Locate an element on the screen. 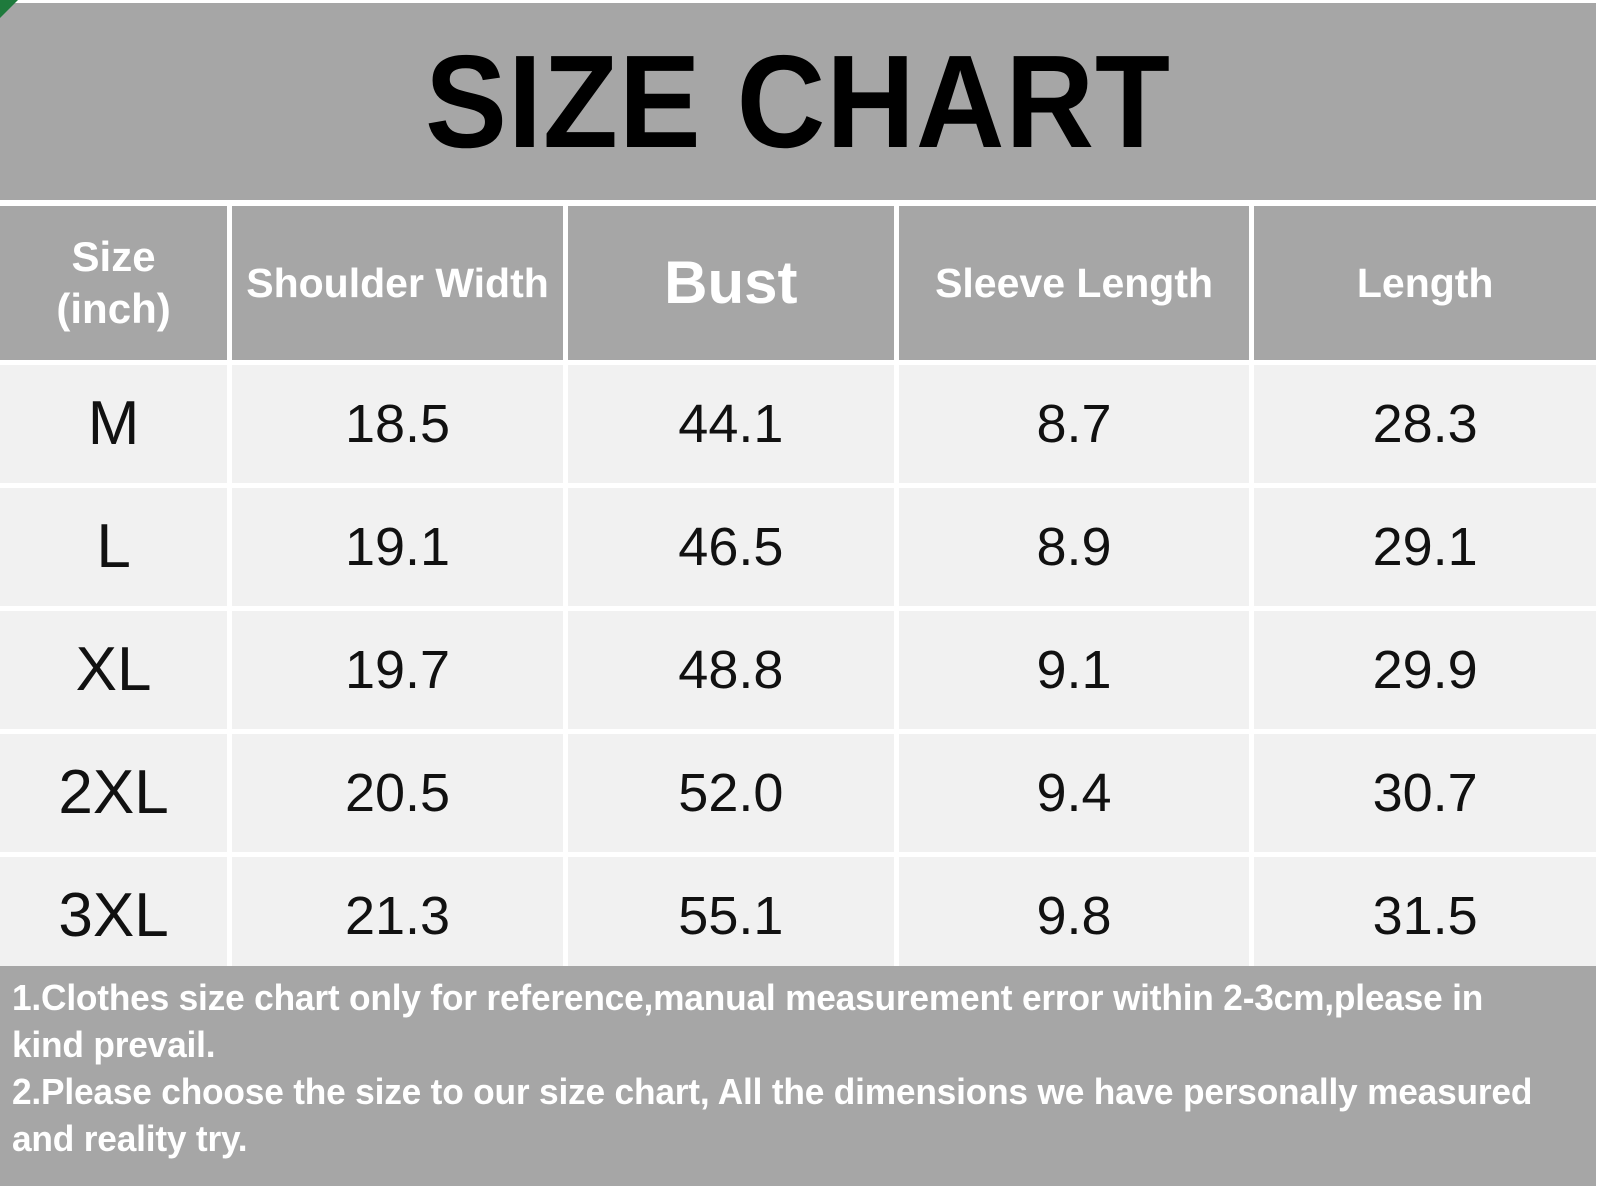 This screenshot has height=1189, width=1600. cell-shoulder-width: 21.3 is located at coordinates (397, 916).